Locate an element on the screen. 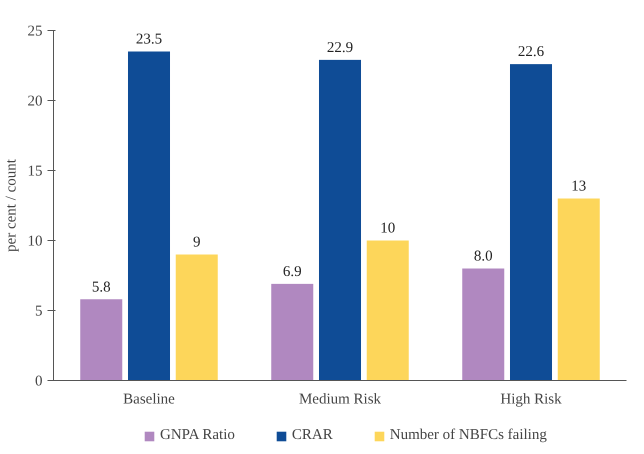  x-tick-label: High Risk is located at coordinates (531, 400).